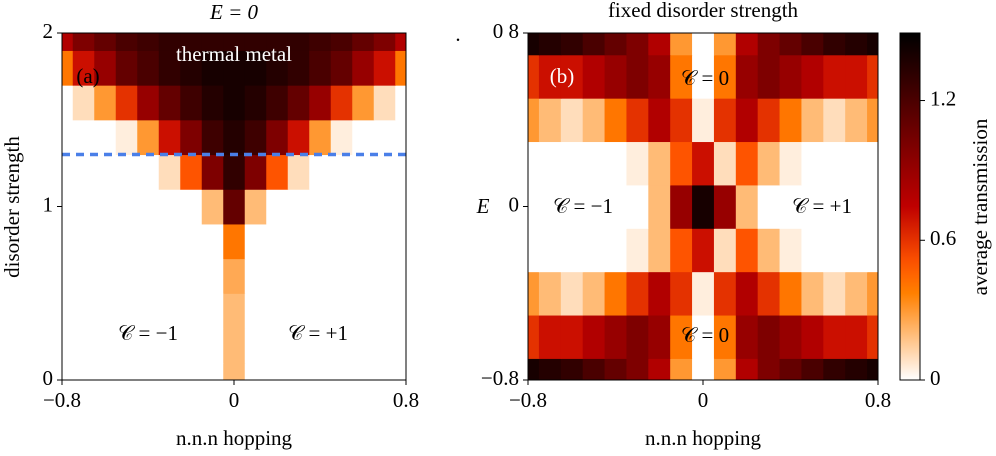  I want to click on y-tick-label: −0.8, so click(500, 378).